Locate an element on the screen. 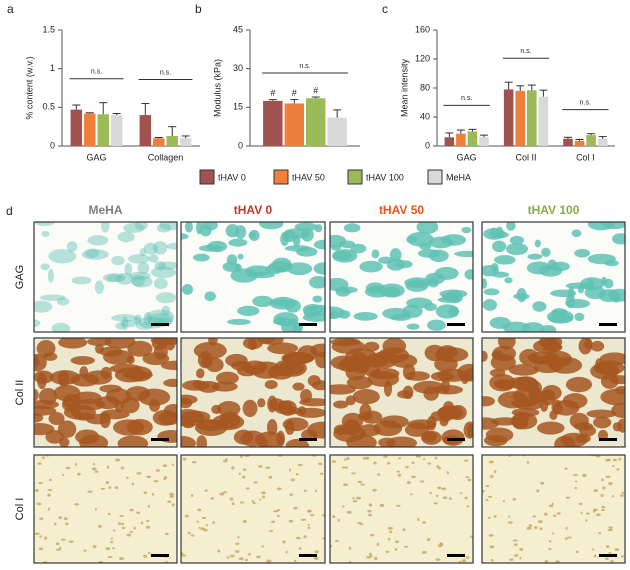  x-tick-label: GAG is located at coordinates (96, 157).